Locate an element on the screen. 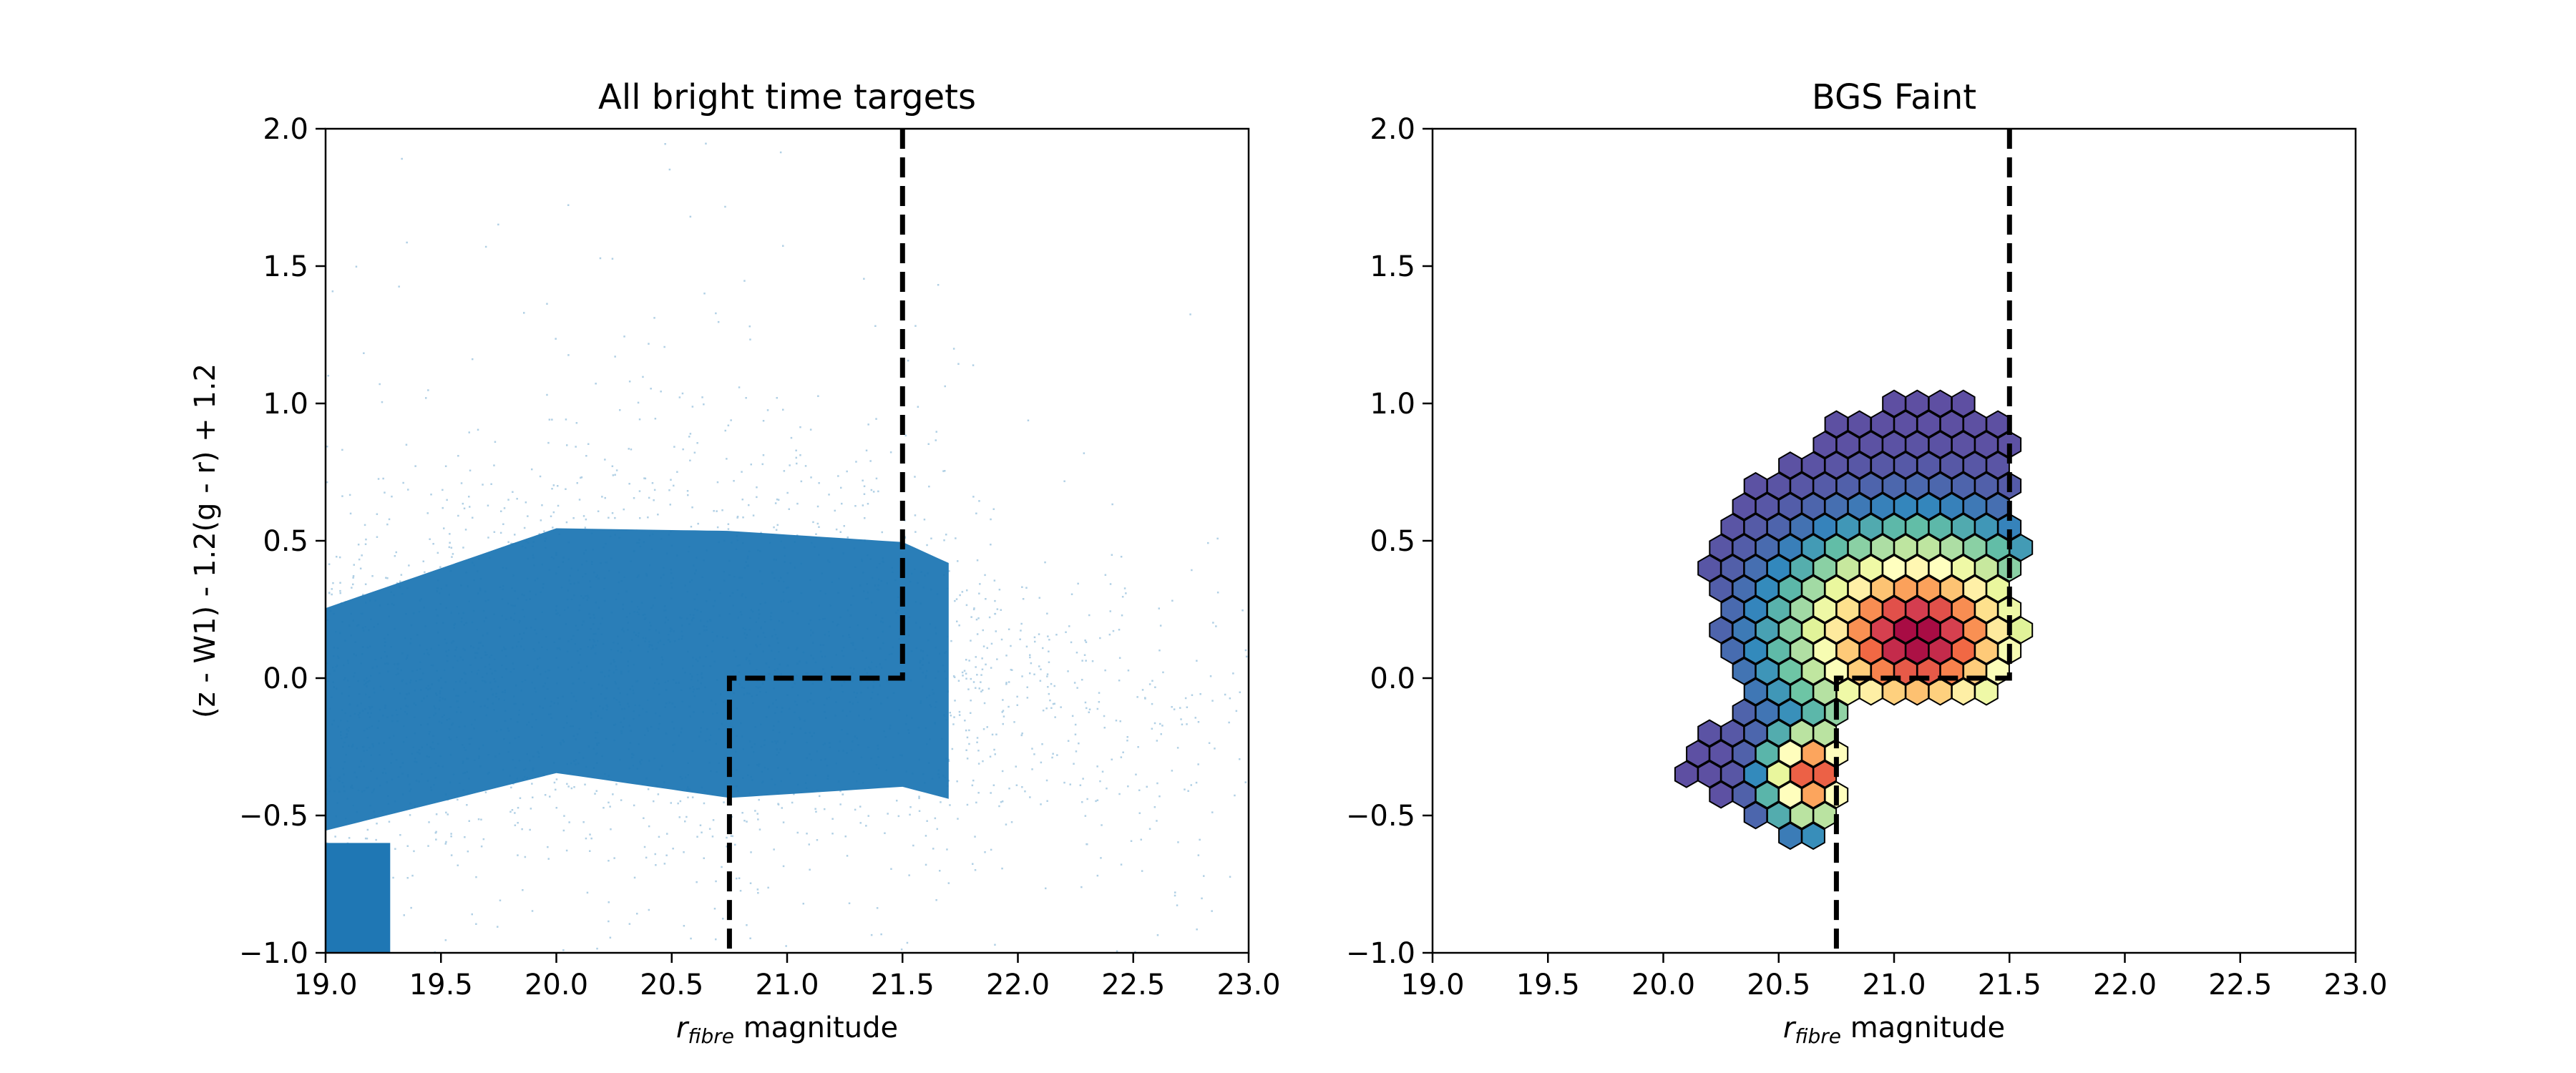 The width and height of the screenshot is (2576, 1073). scatter-density-core is located at coordinates (637, 679).